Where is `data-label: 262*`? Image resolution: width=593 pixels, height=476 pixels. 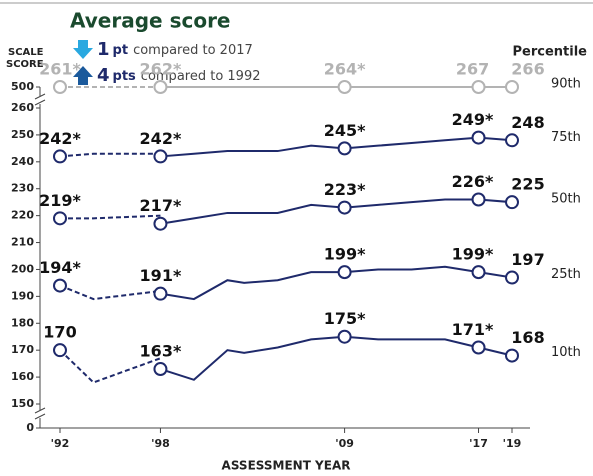 data-label: 262* is located at coordinates (161, 69).